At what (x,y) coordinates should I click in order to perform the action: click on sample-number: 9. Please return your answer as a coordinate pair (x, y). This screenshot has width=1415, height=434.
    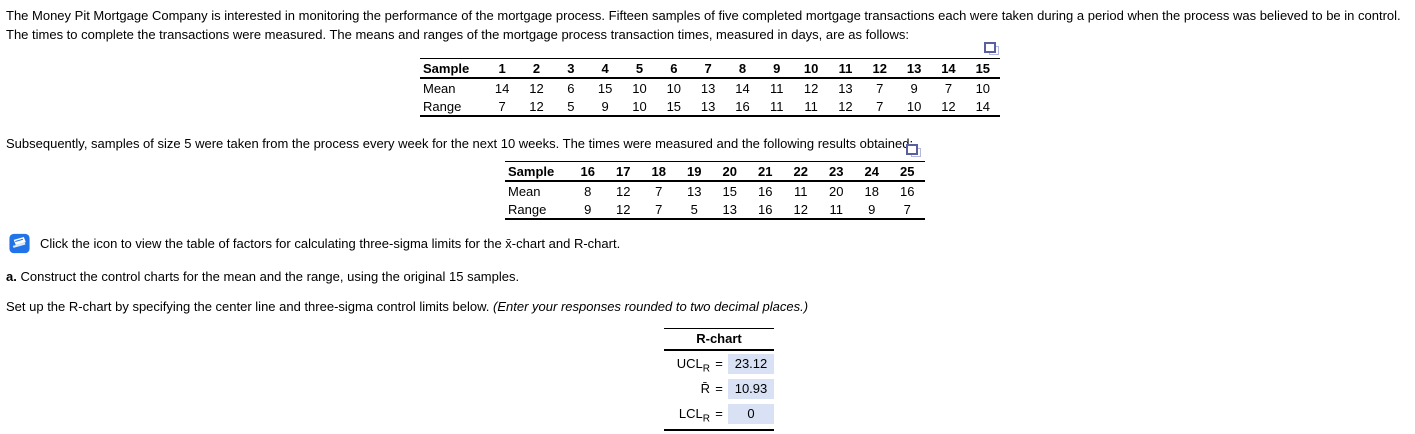
    Looking at the image, I should click on (776, 68).